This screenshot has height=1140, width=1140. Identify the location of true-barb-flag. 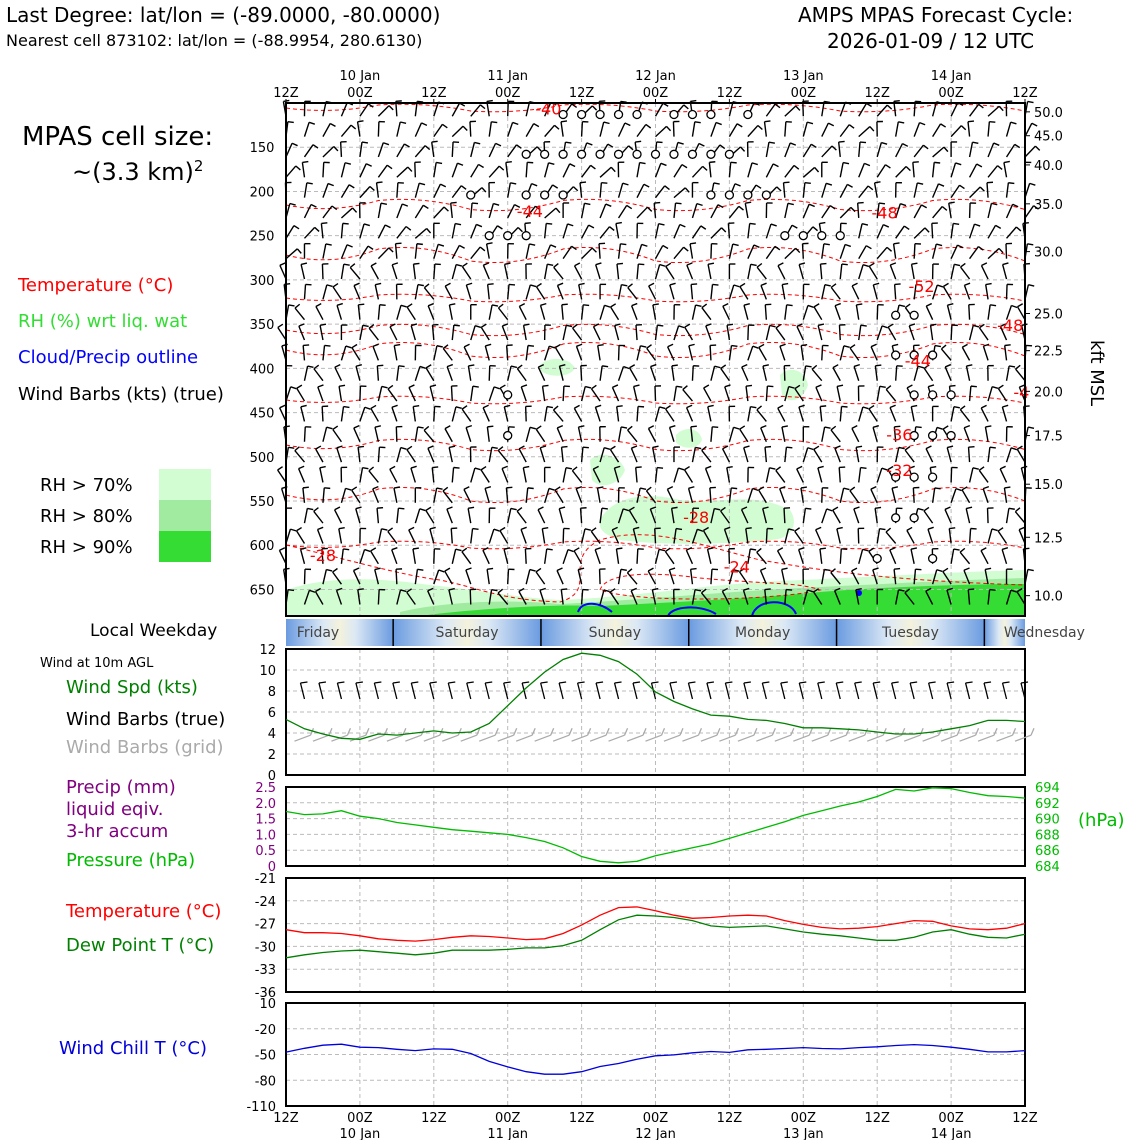
(563, 682).